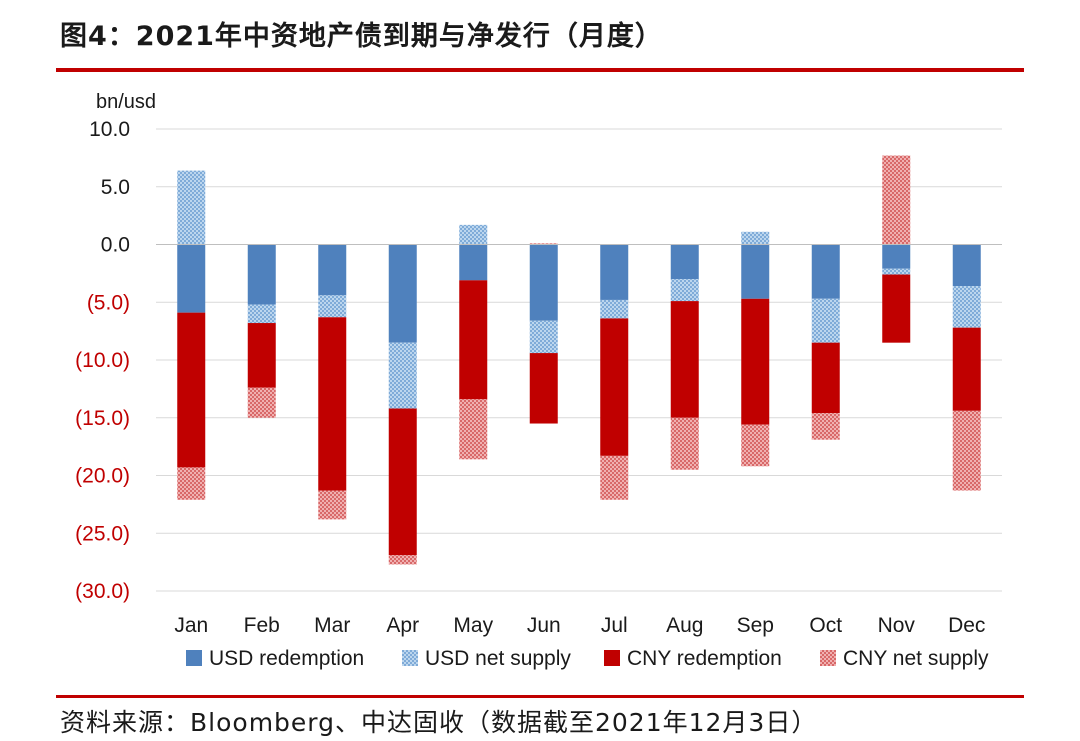 The height and width of the screenshot is (741, 1080). I want to click on bar-sep-usd-redemption, so click(755, 271).